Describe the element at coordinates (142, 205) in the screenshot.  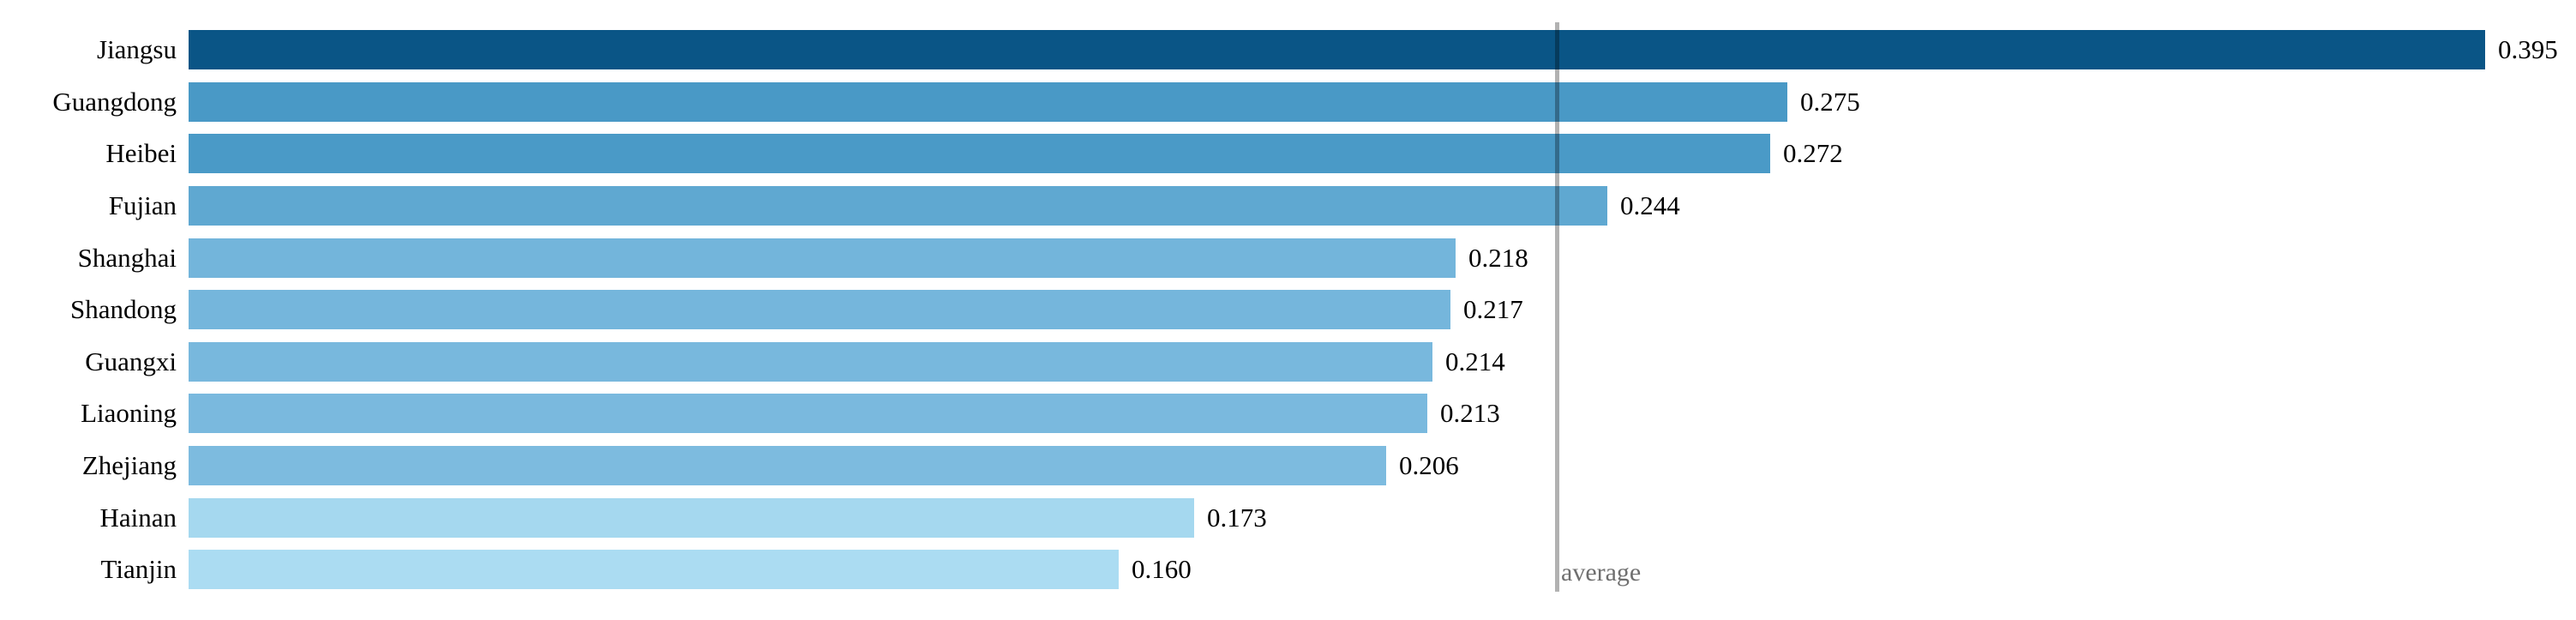
I see `category-label: Fujian` at that location.